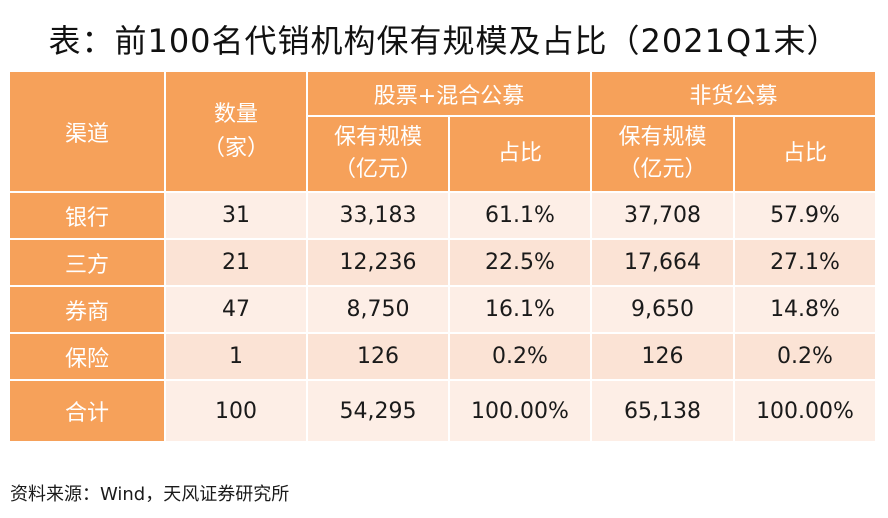  Describe the element at coordinates (236, 357) in the screenshot. I see `row-count: 1` at that location.